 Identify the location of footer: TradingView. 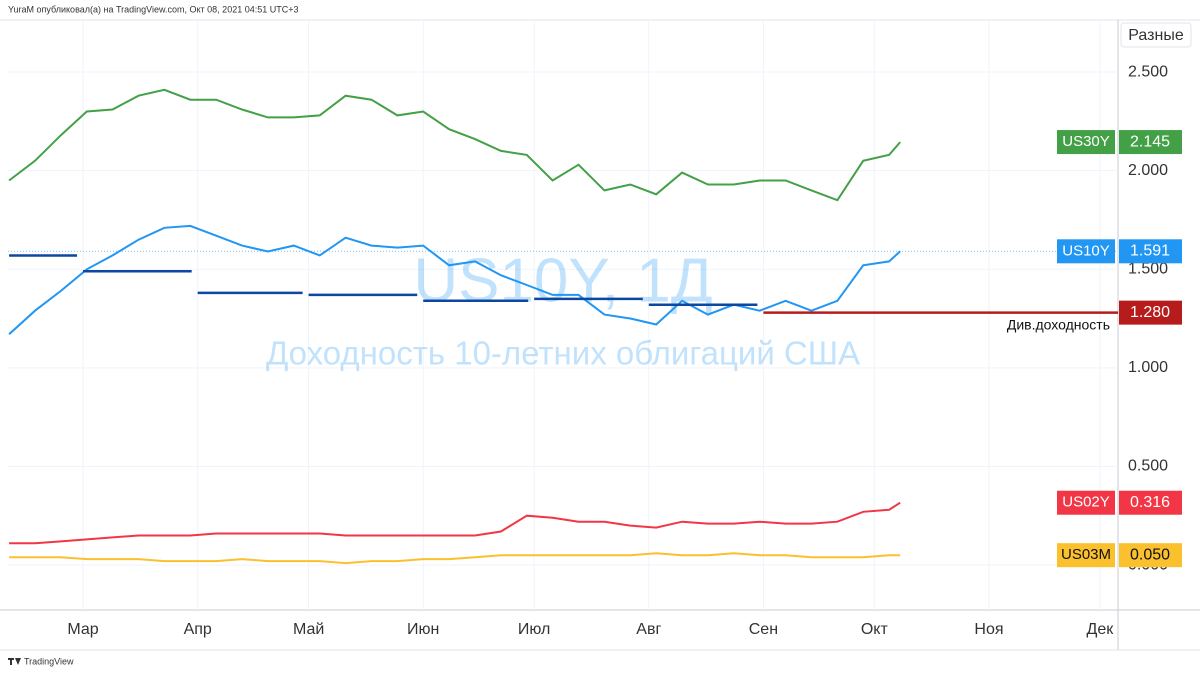
(49, 661).